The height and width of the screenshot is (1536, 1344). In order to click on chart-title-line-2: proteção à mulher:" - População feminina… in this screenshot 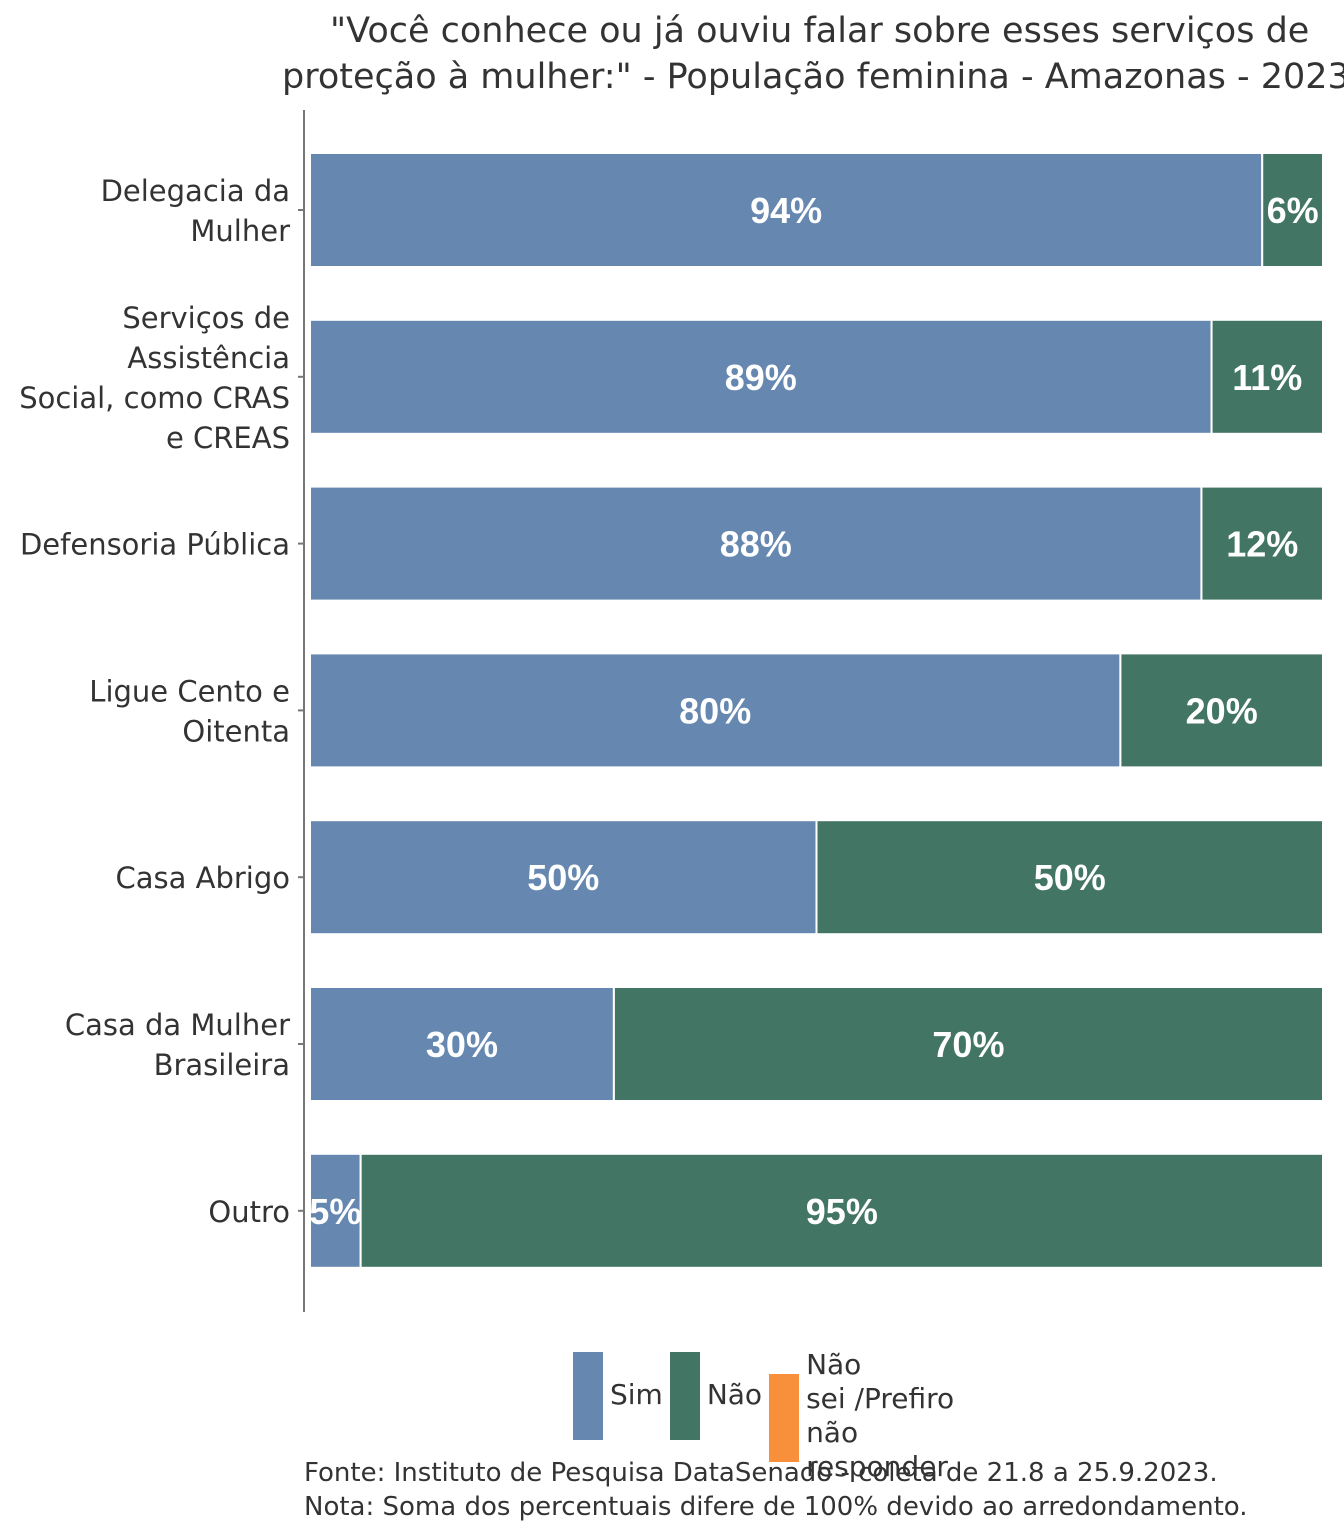, I will do `click(813, 77)`.